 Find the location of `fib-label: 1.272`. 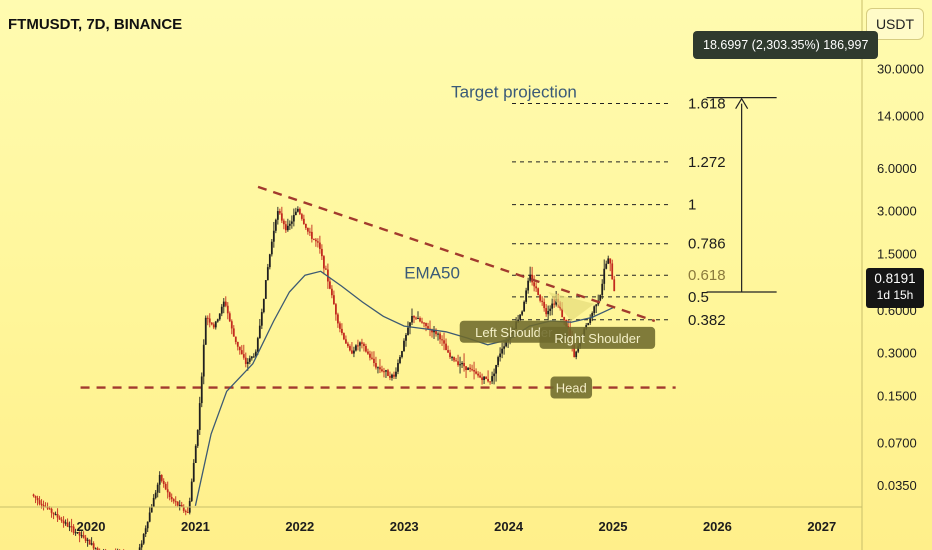

fib-label: 1.272 is located at coordinates (707, 162).